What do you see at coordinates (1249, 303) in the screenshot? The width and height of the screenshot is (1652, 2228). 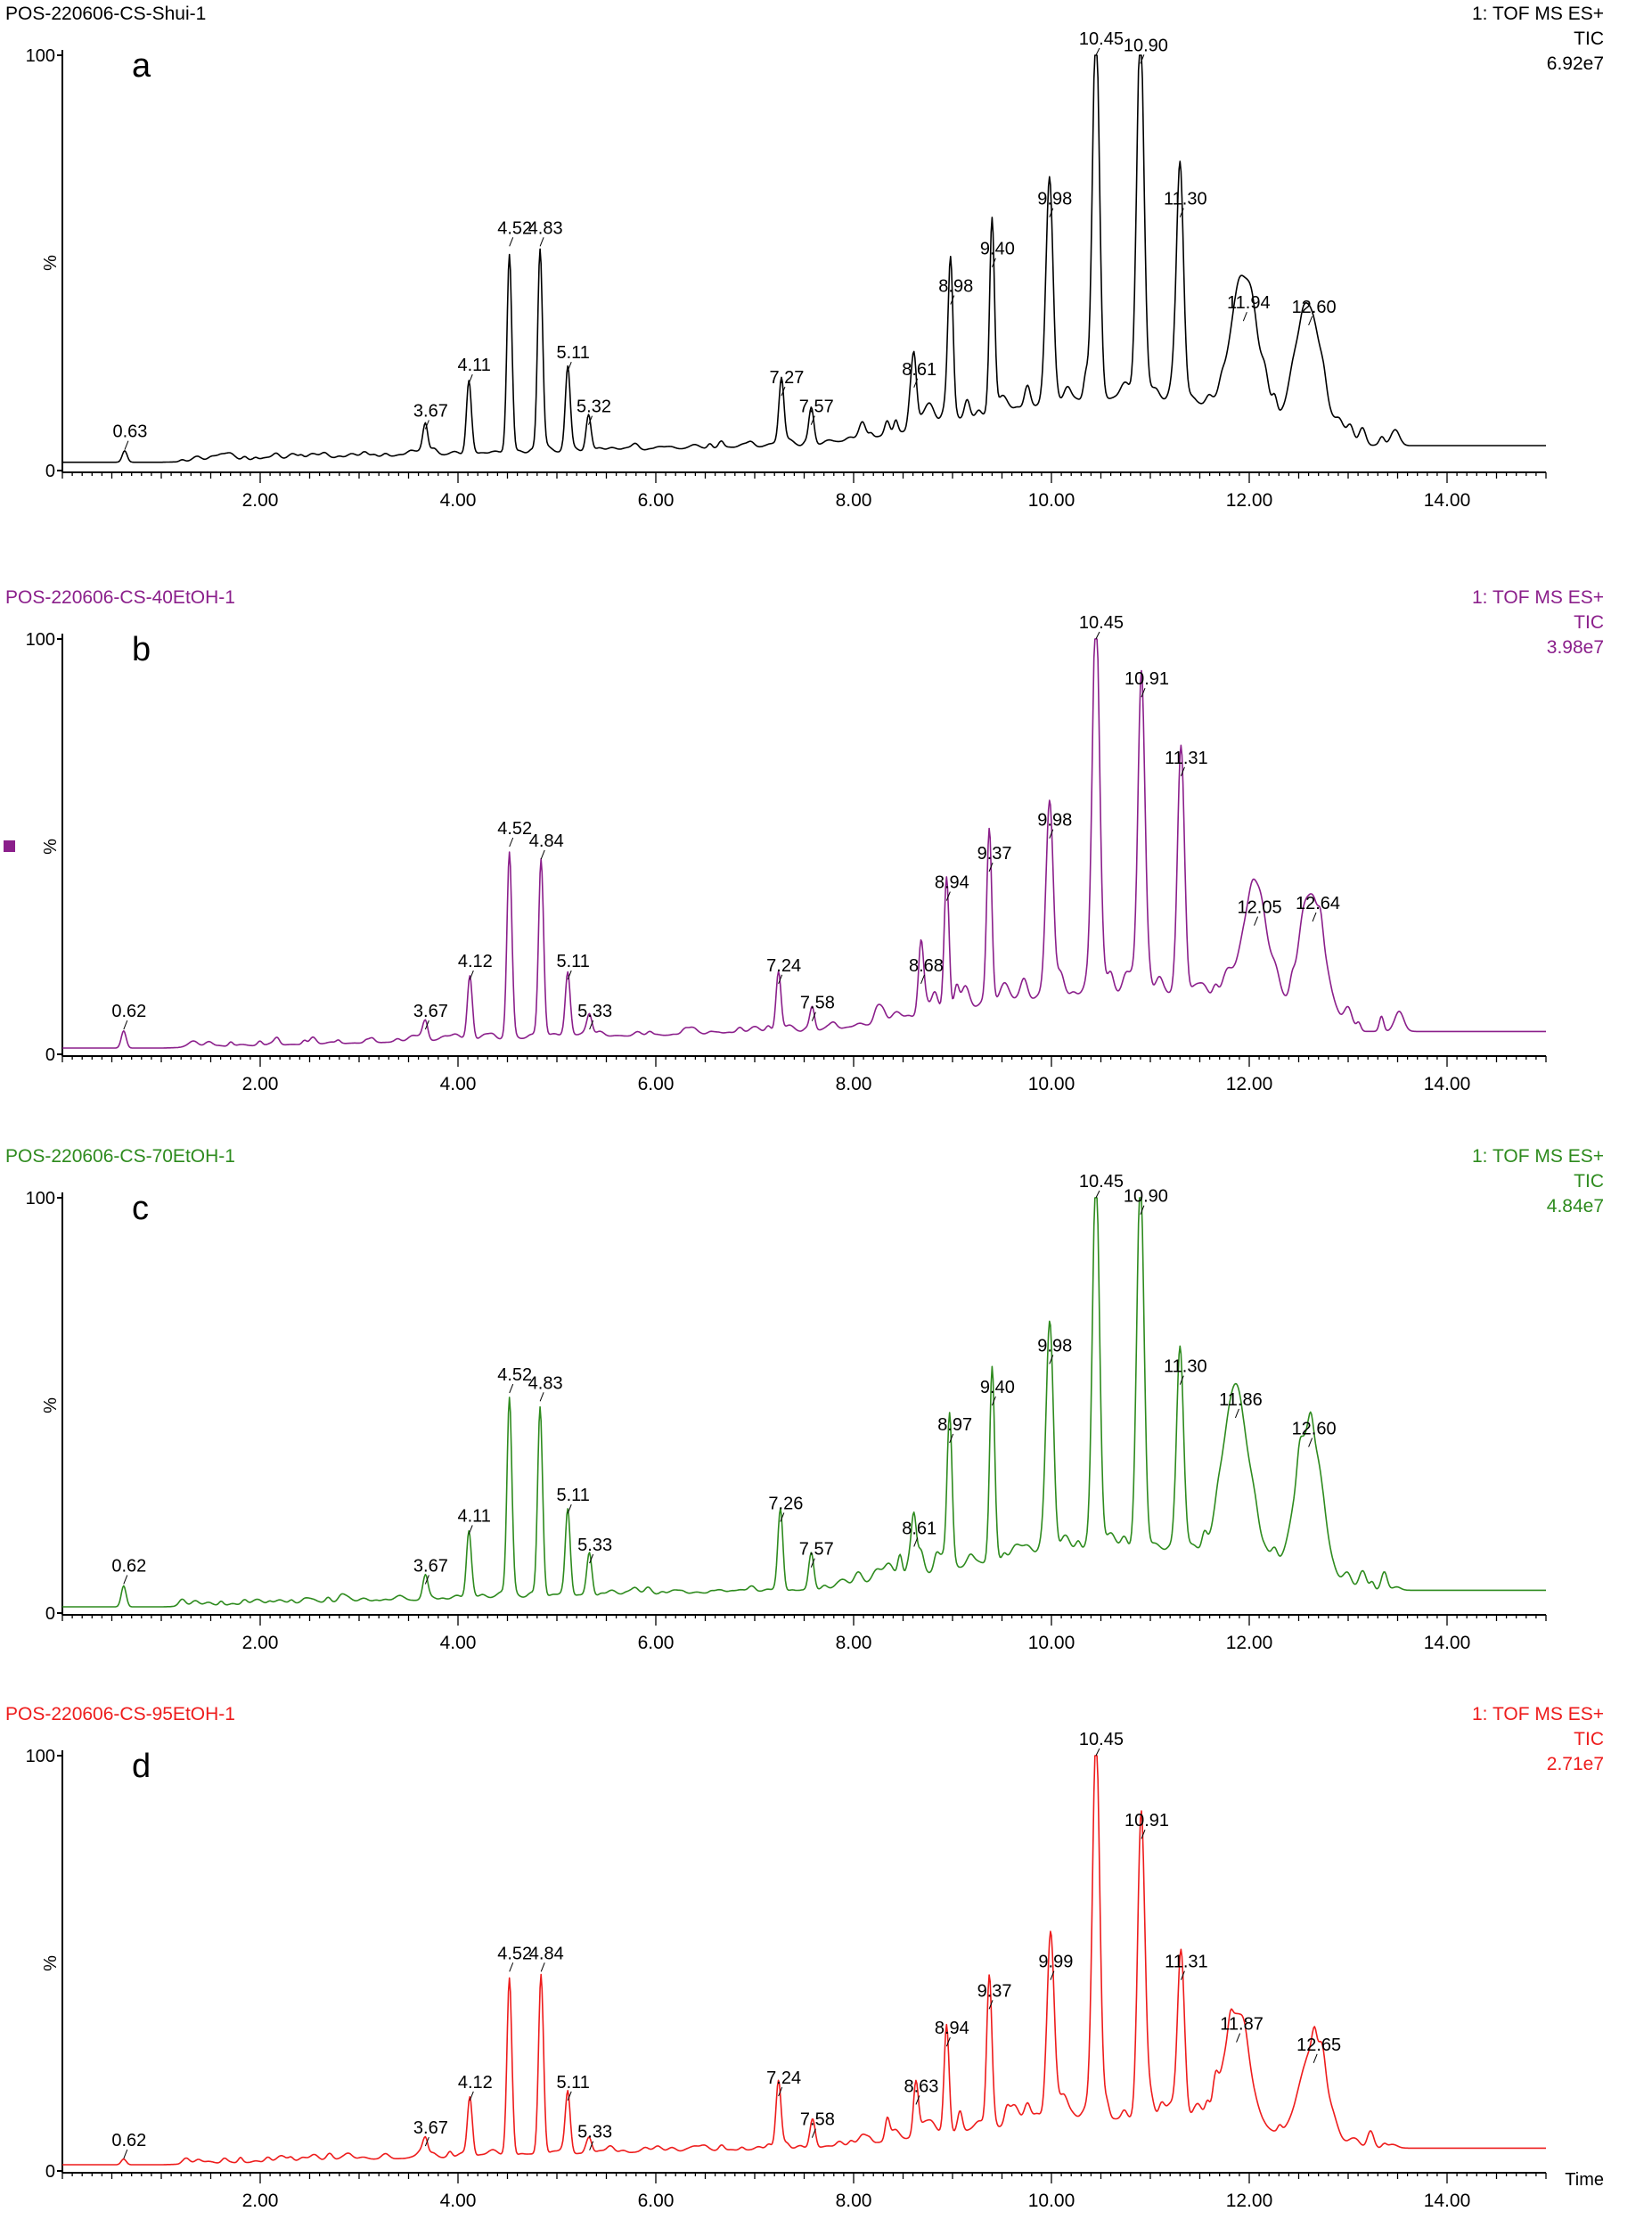 I see `peak-label: 11.94` at bounding box center [1249, 303].